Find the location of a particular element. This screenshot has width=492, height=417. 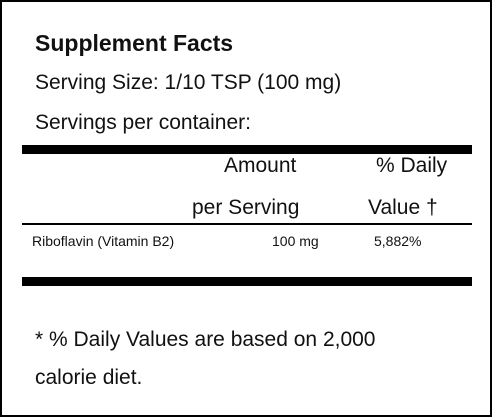

column-header: Amount is located at coordinates (260, 165).